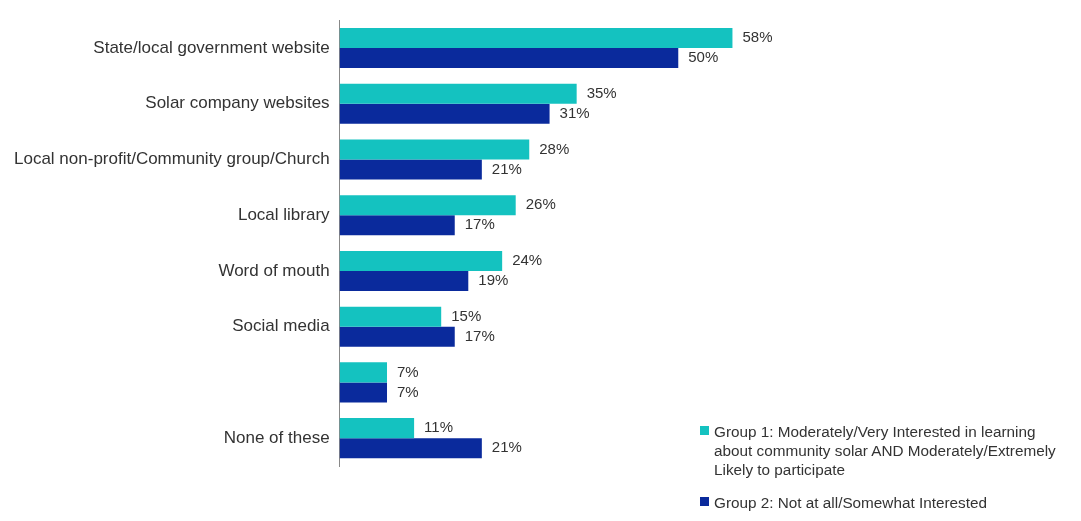 The image size is (1081, 521). What do you see at coordinates (281, 326) in the screenshot?
I see `y-tick-label: Social media` at bounding box center [281, 326].